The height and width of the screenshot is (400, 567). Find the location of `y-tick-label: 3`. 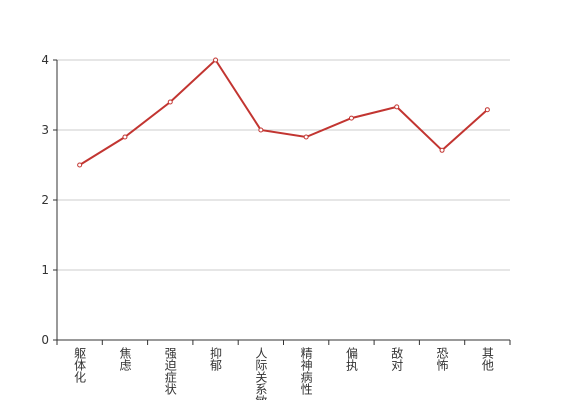

y-tick-label: 3 is located at coordinates (45, 130).